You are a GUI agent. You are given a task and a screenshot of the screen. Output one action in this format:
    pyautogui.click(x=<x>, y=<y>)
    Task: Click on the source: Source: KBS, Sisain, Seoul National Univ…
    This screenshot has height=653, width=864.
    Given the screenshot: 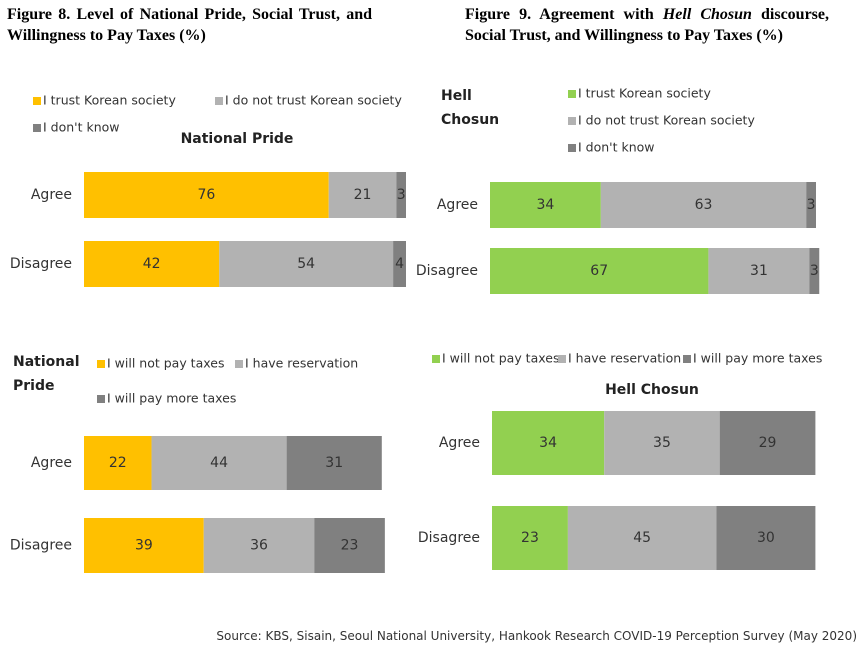 What is the action you would take?
    pyautogui.click(x=536, y=636)
    